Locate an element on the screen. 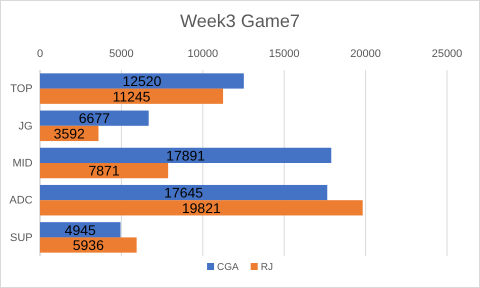 This screenshot has width=480, height=288. legend-label: RJ is located at coordinates (266, 267).